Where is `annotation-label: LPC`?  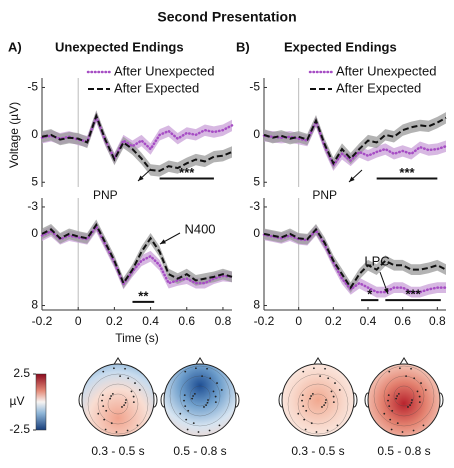 annotation-label: LPC is located at coordinates (376, 260).